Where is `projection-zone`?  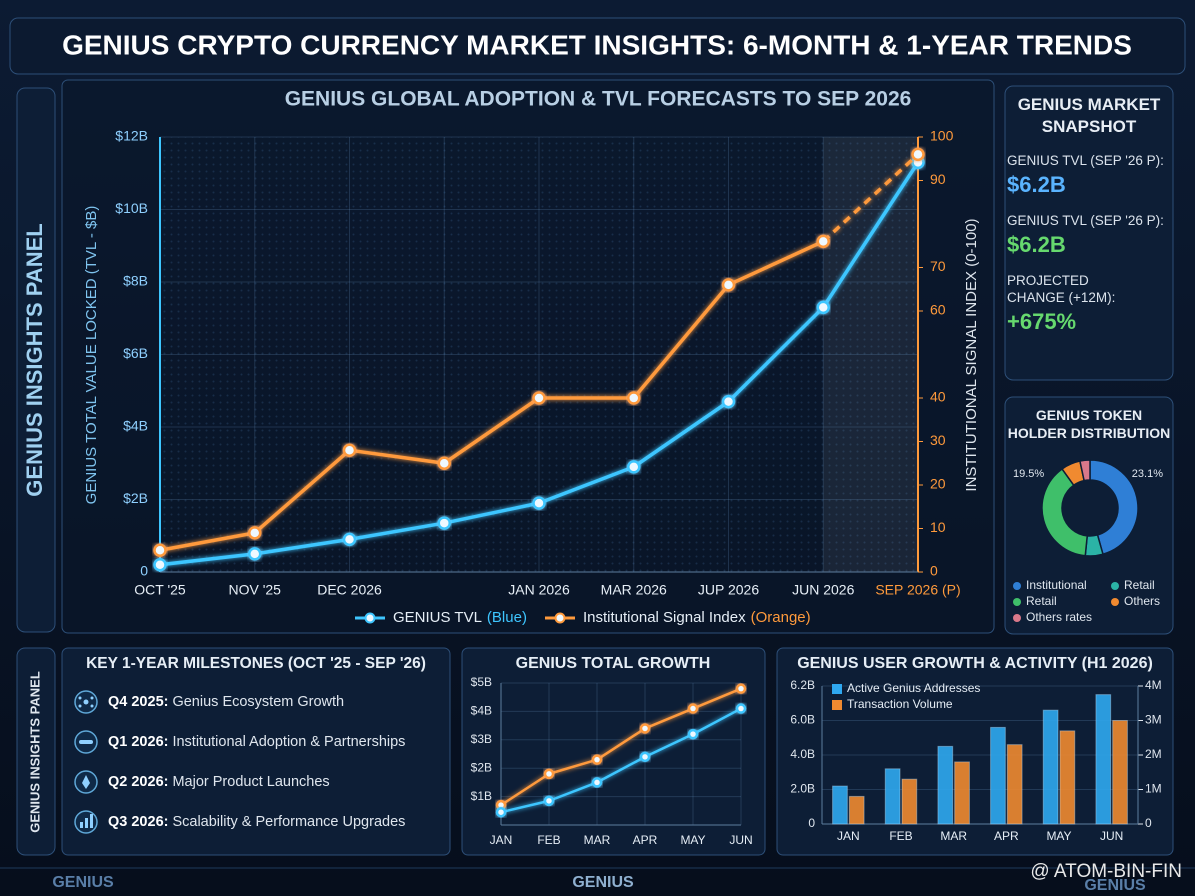
projection-zone is located at coordinates (870, 354).